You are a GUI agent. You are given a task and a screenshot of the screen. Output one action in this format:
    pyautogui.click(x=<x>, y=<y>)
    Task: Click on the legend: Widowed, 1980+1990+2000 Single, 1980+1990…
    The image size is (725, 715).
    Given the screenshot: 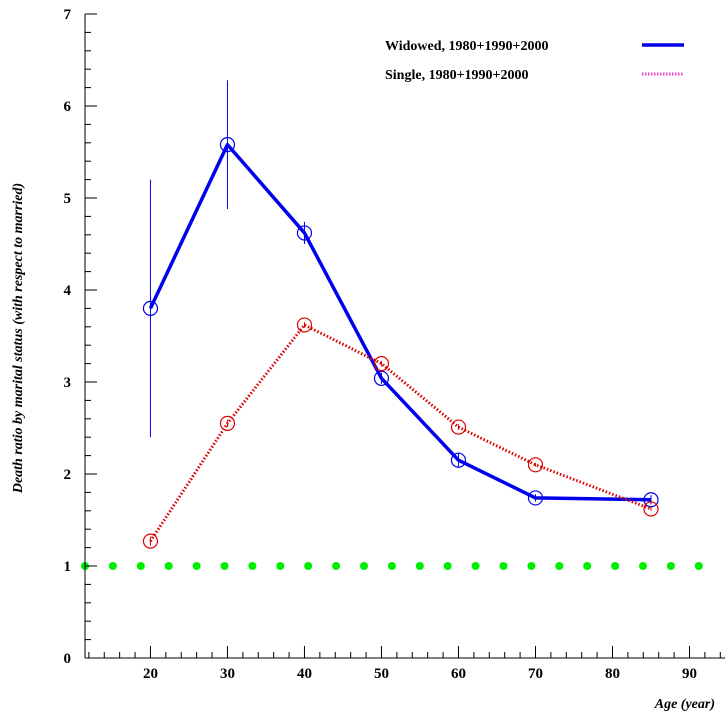 What is the action you would take?
    pyautogui.click(x=534, y=61)
    